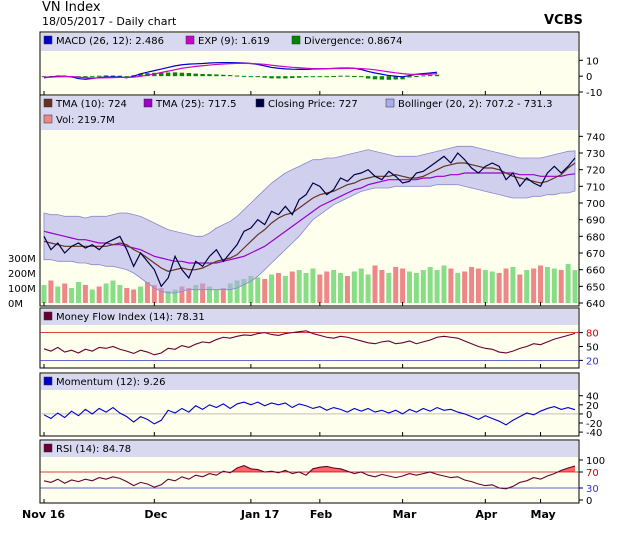  I want to click on money-flow-index-line, so click(309, 343).